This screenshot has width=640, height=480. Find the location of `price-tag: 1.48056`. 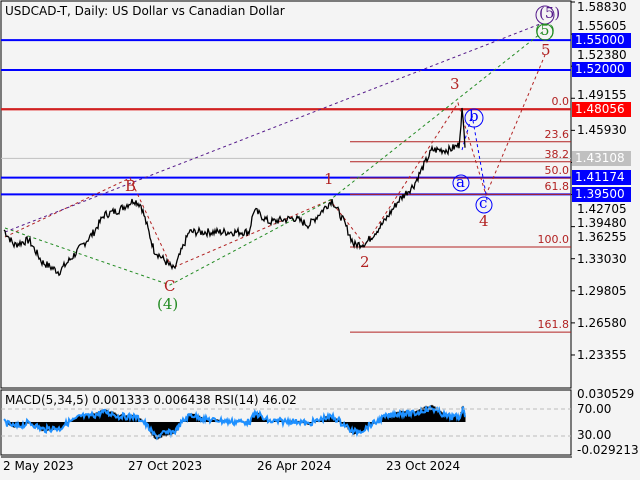

price-tag: 1.48056 is located at coordinates (601, 109).